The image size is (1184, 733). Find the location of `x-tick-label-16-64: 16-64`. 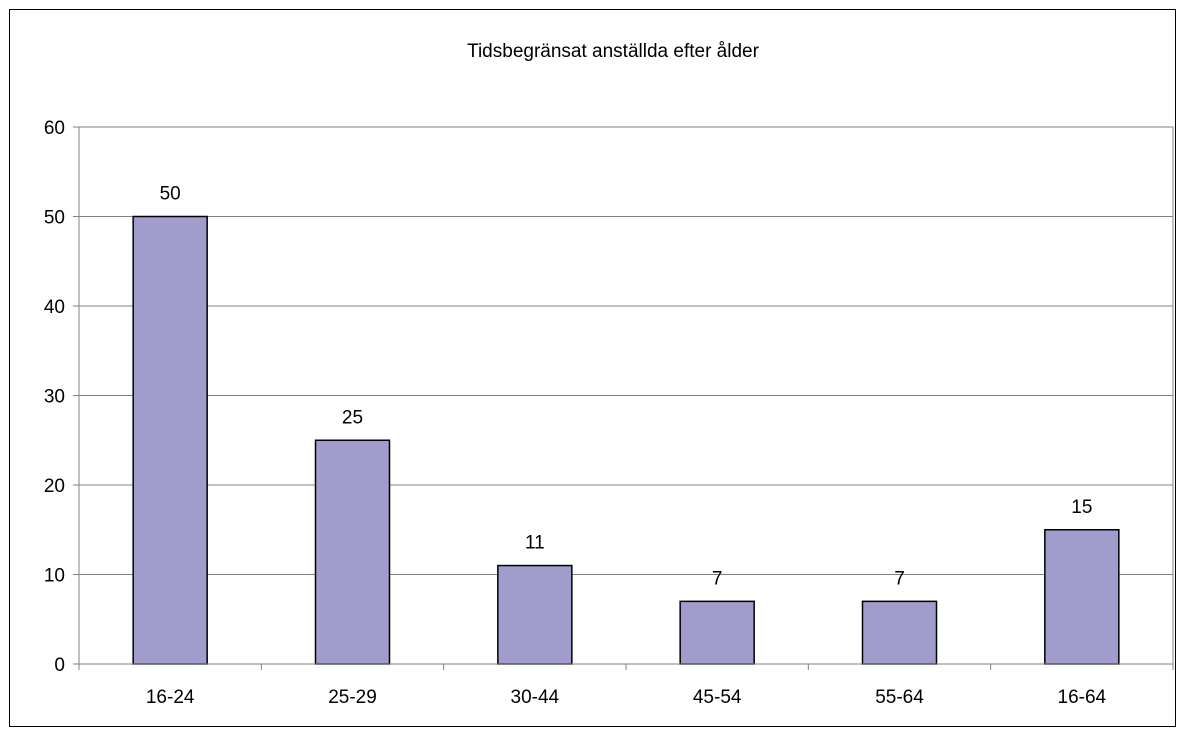

x-tick-label-16-64: 16-64 is located at coordinates (1082, 697).